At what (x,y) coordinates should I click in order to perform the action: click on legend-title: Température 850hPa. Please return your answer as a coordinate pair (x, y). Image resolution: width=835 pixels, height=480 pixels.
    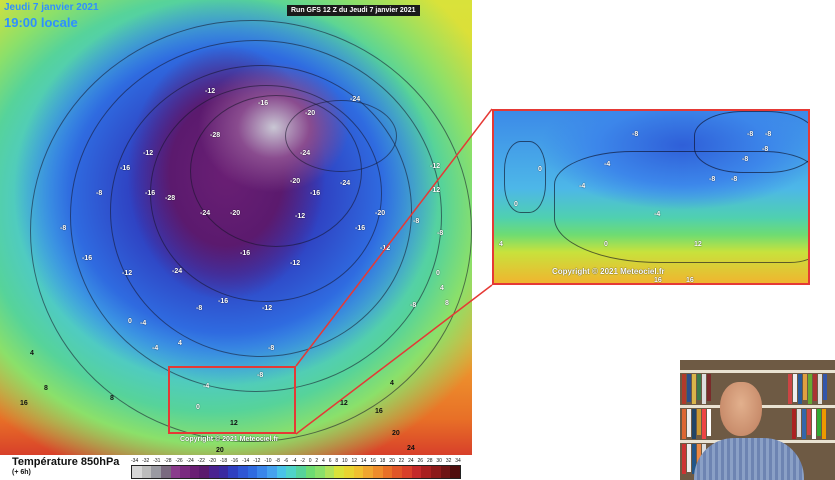
    Looking at the image, I should click on (66, 462).